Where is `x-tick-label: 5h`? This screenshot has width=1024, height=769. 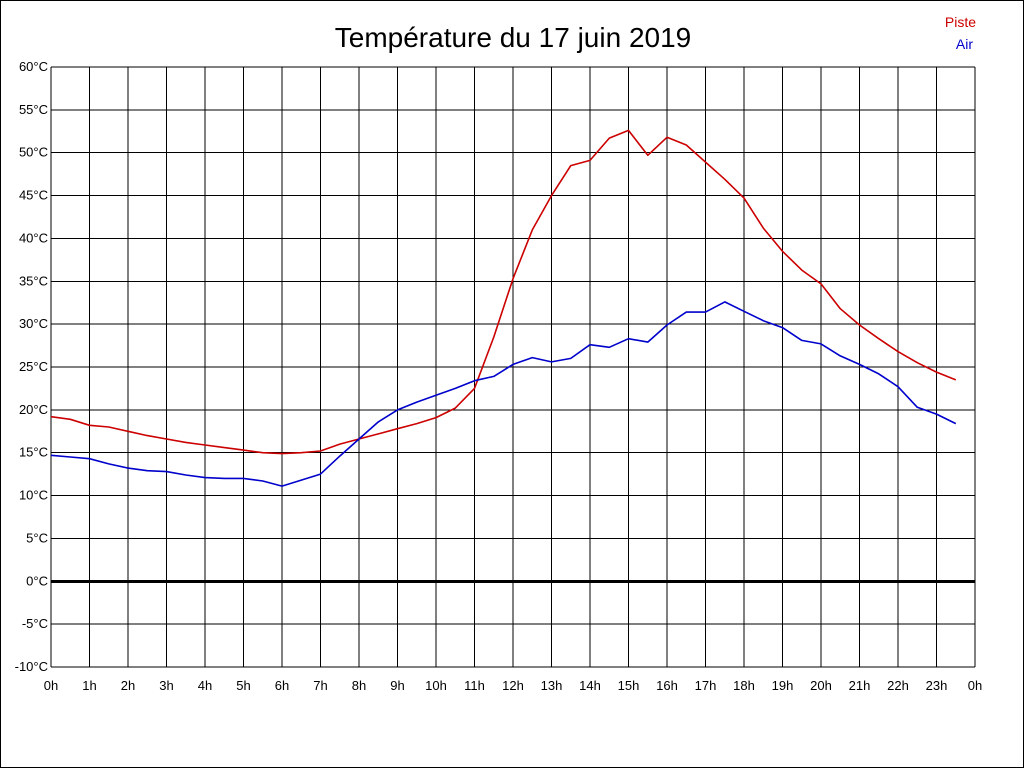
x-tick-label: 5h is located at coordinates (243, 685).